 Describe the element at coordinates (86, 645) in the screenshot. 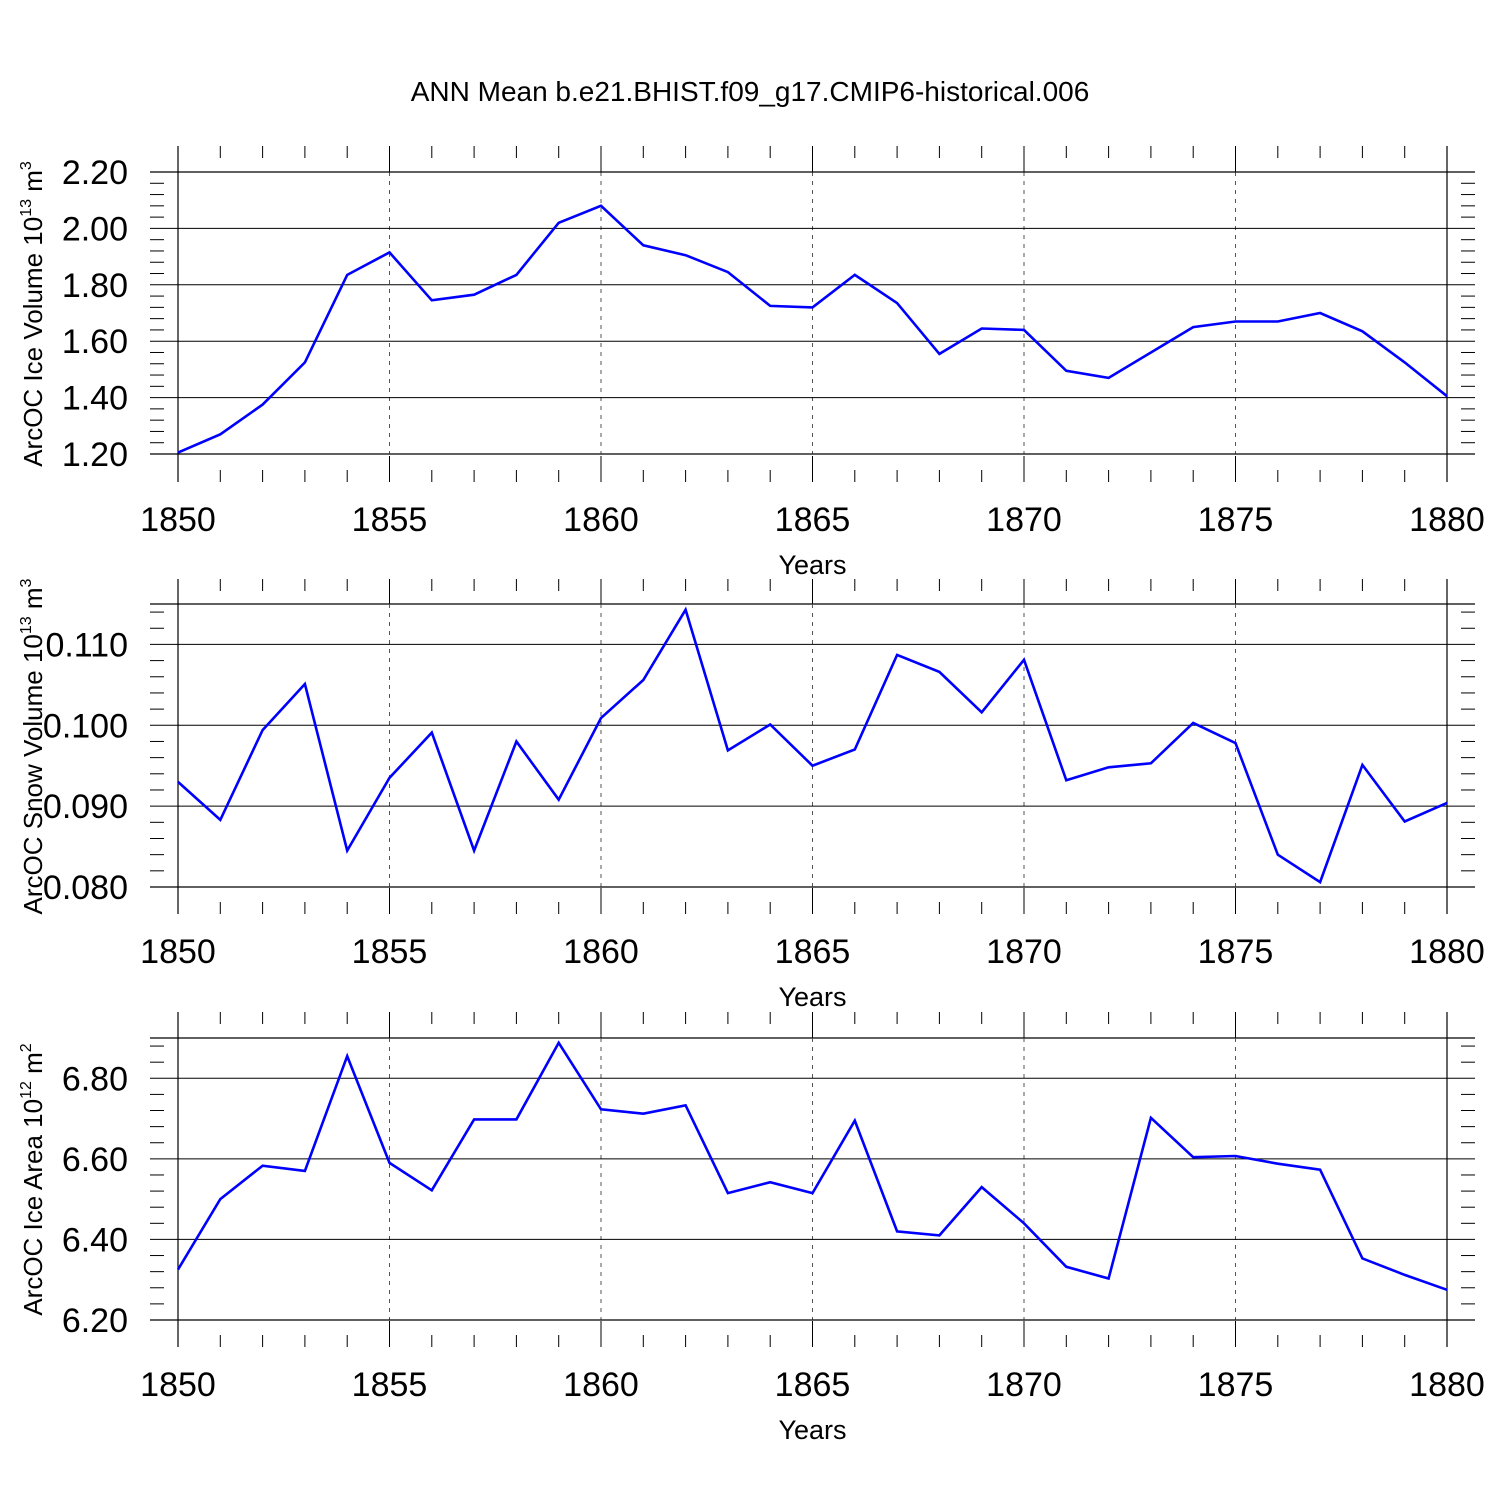

I see `y-tick-label: 0.110` at that location.